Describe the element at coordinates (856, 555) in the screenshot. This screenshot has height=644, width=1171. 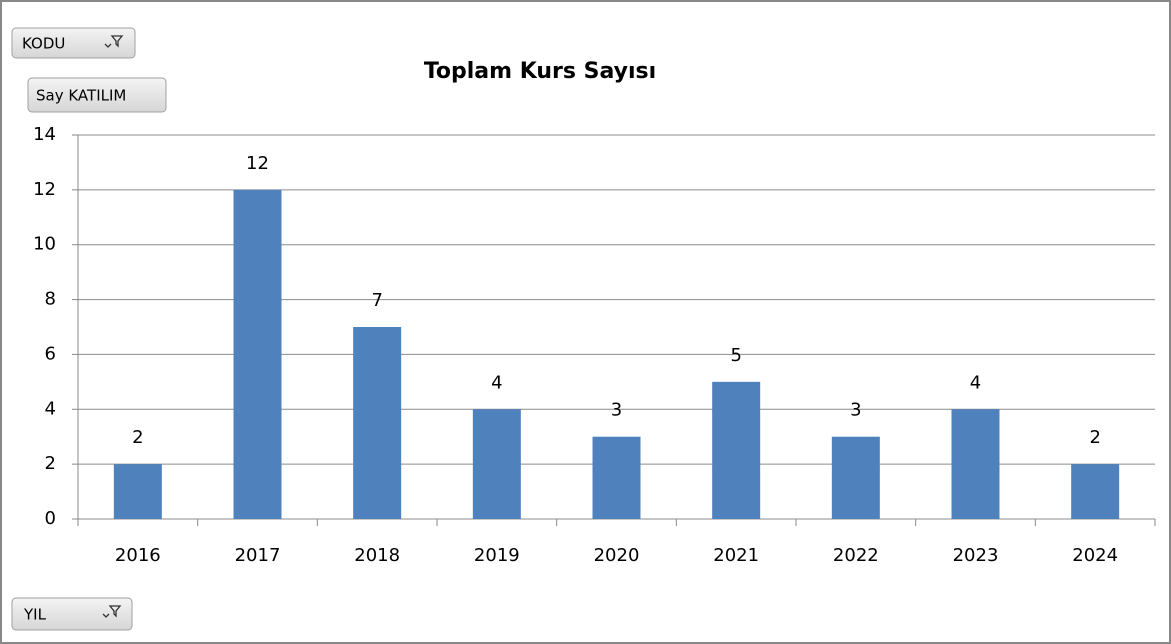
I see `x-tick-label: 2022` at that location.